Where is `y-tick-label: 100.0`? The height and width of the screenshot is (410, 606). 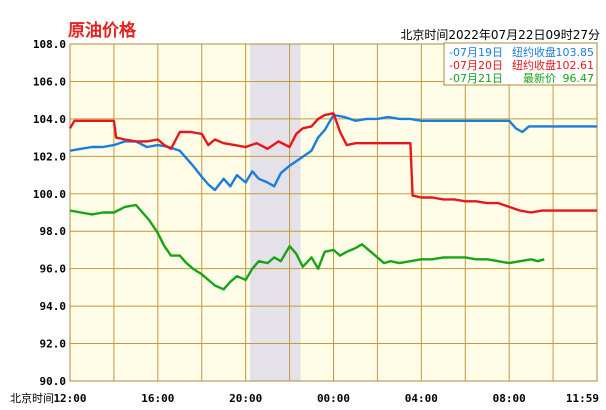 y-tick-label: 100.0 is located at coordinates (49, 194).